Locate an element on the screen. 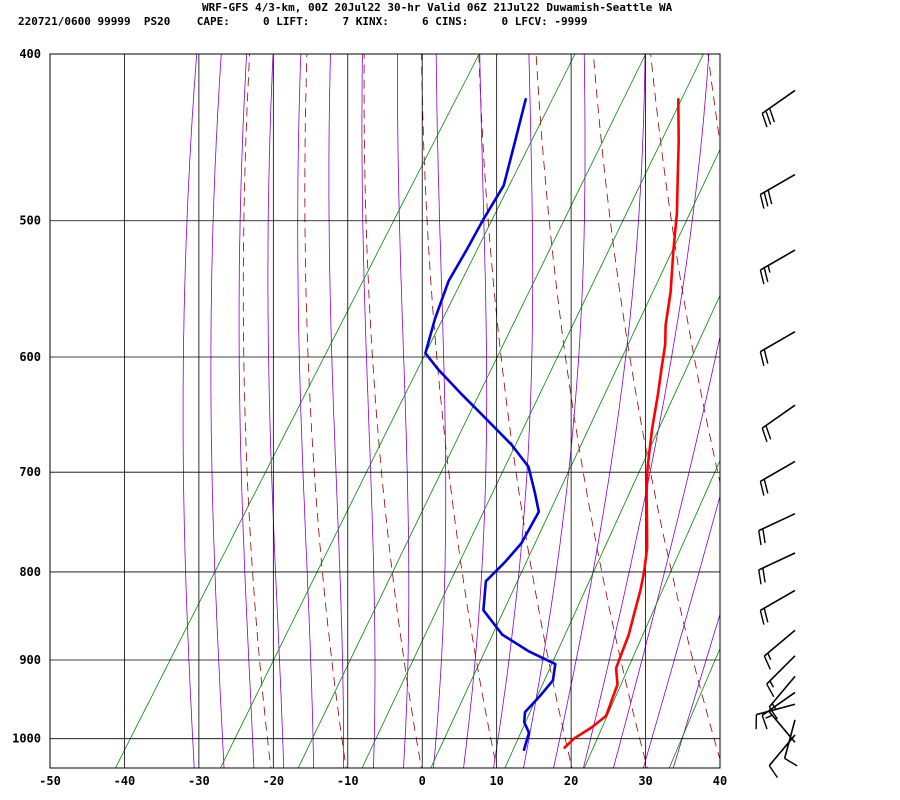 The width and height of the screenshot is (900, 800). x-tick-label: -30 is located at coordinates (199, 781).